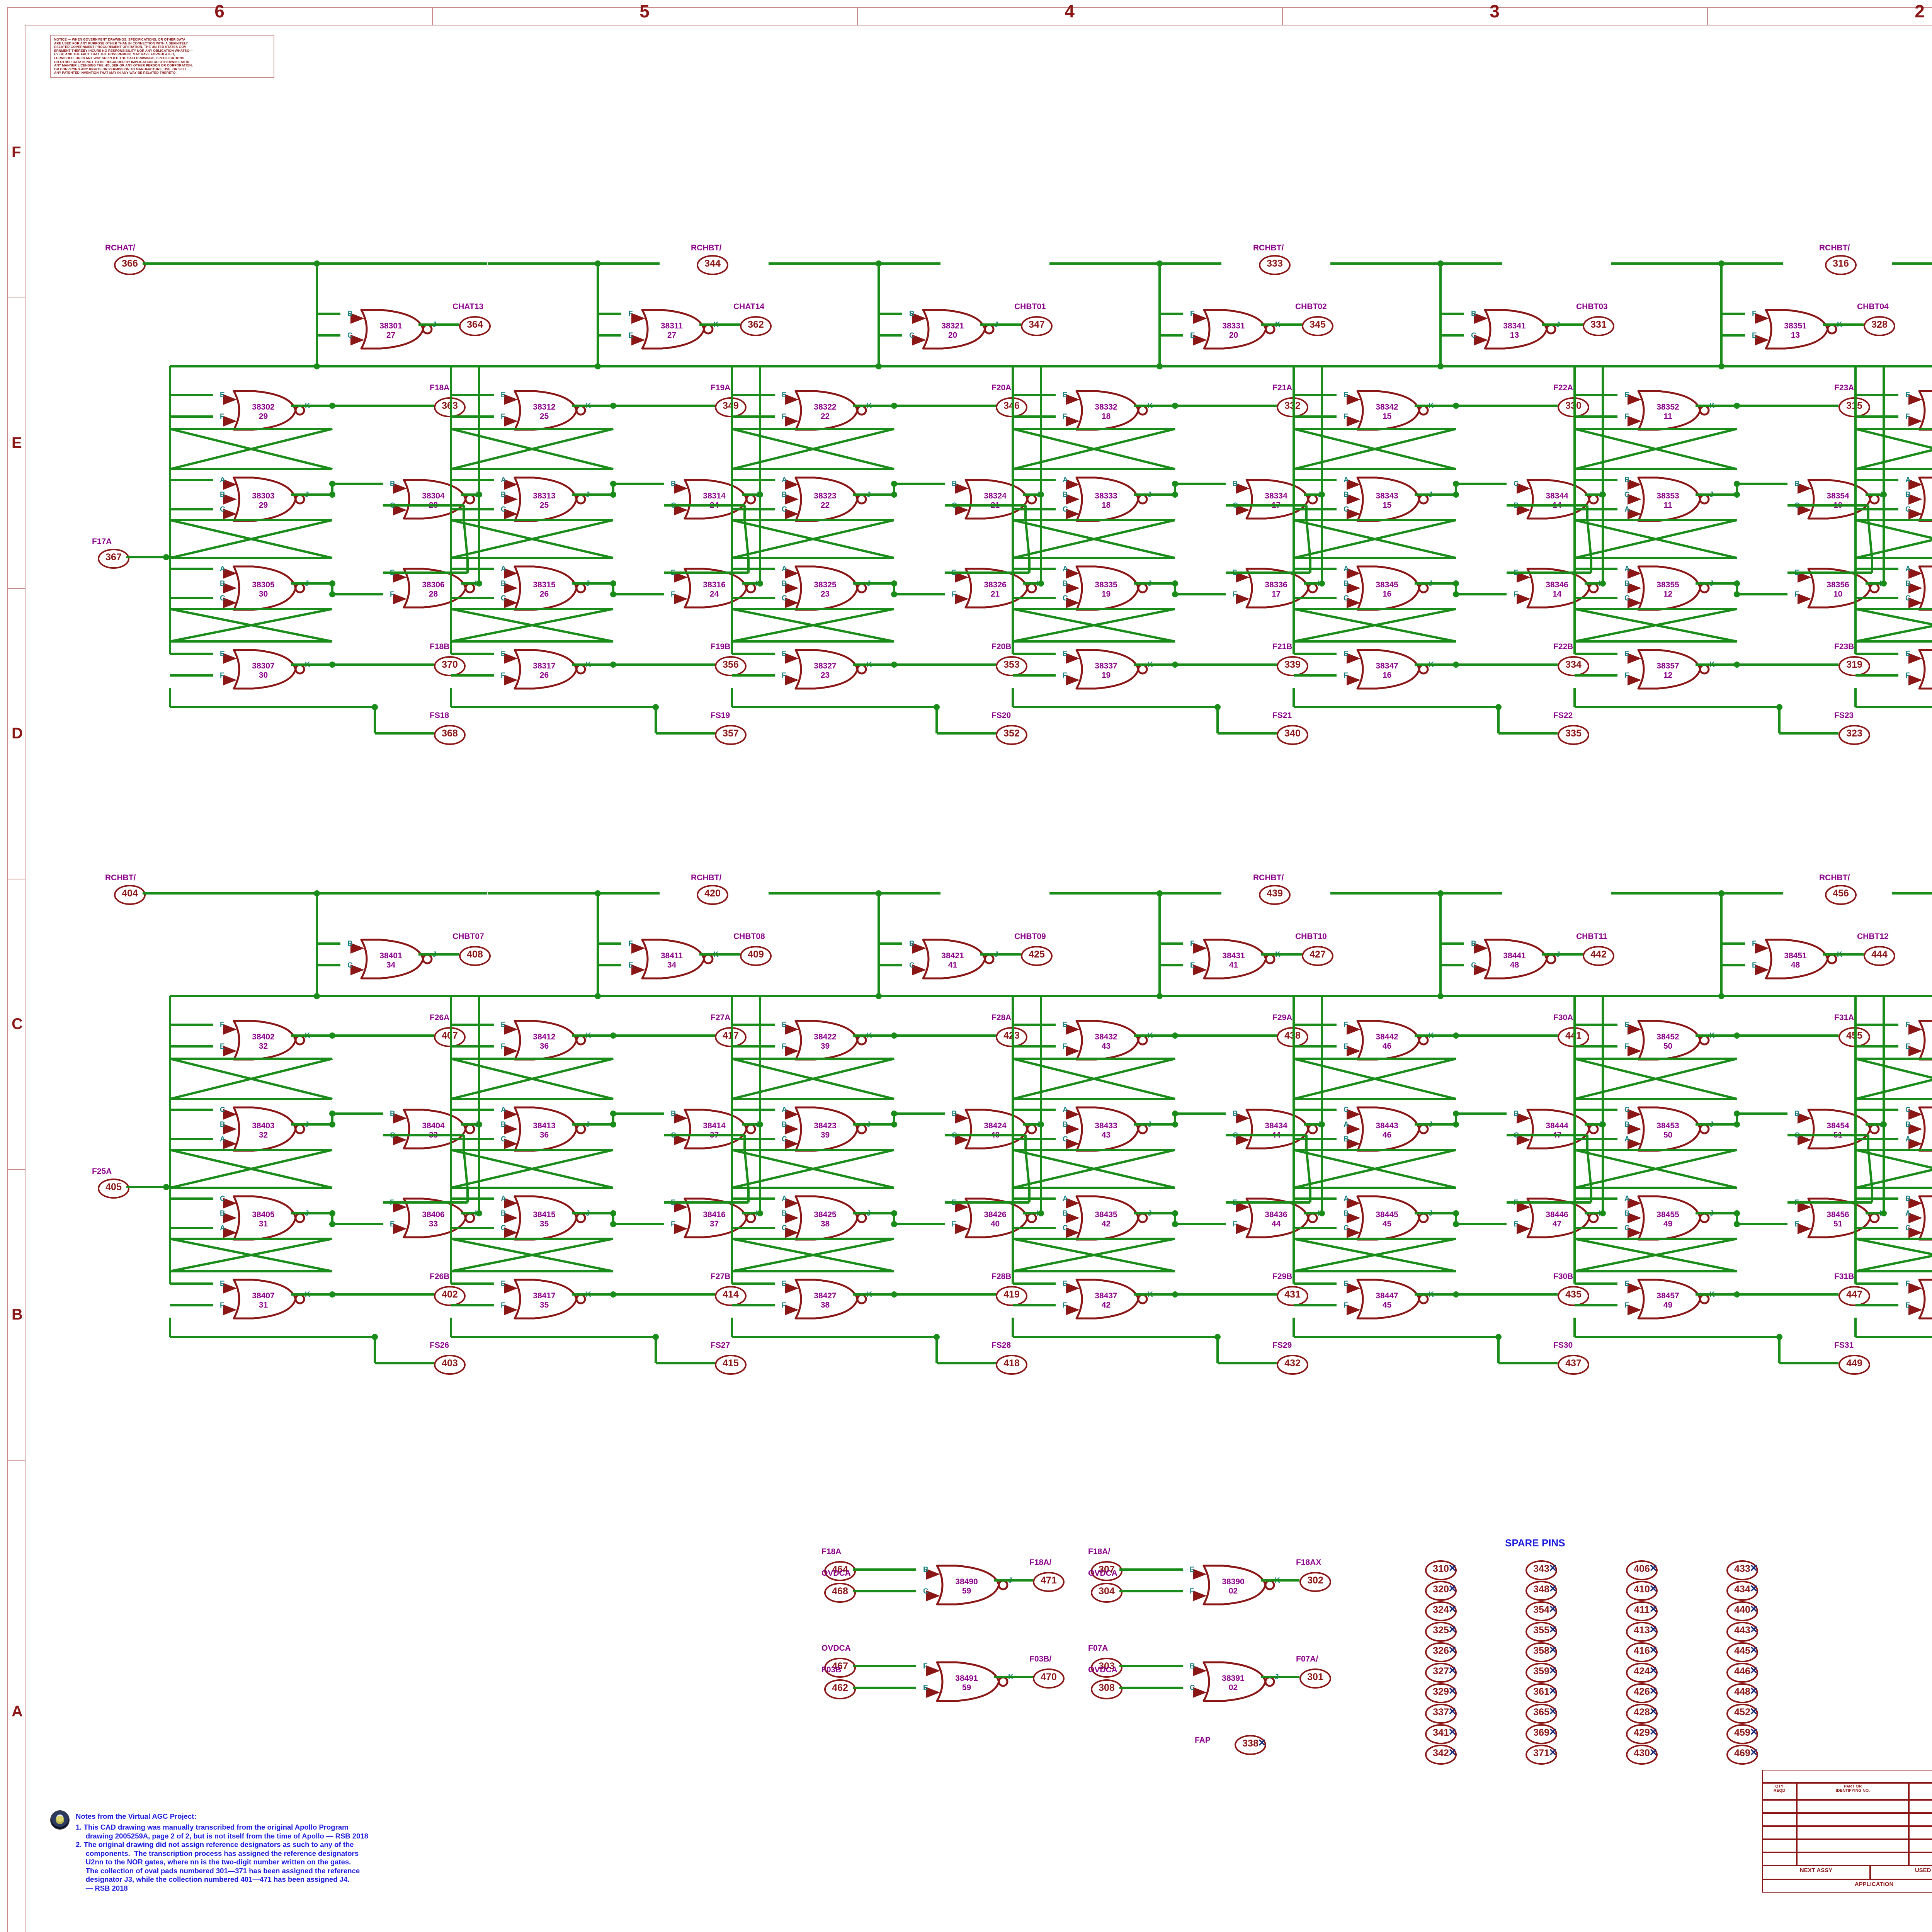 Image resolution: width=1932 pixels, height=1932 pixels. I want to click on gate-38321: 3832120BCJ, so click(953, 328).